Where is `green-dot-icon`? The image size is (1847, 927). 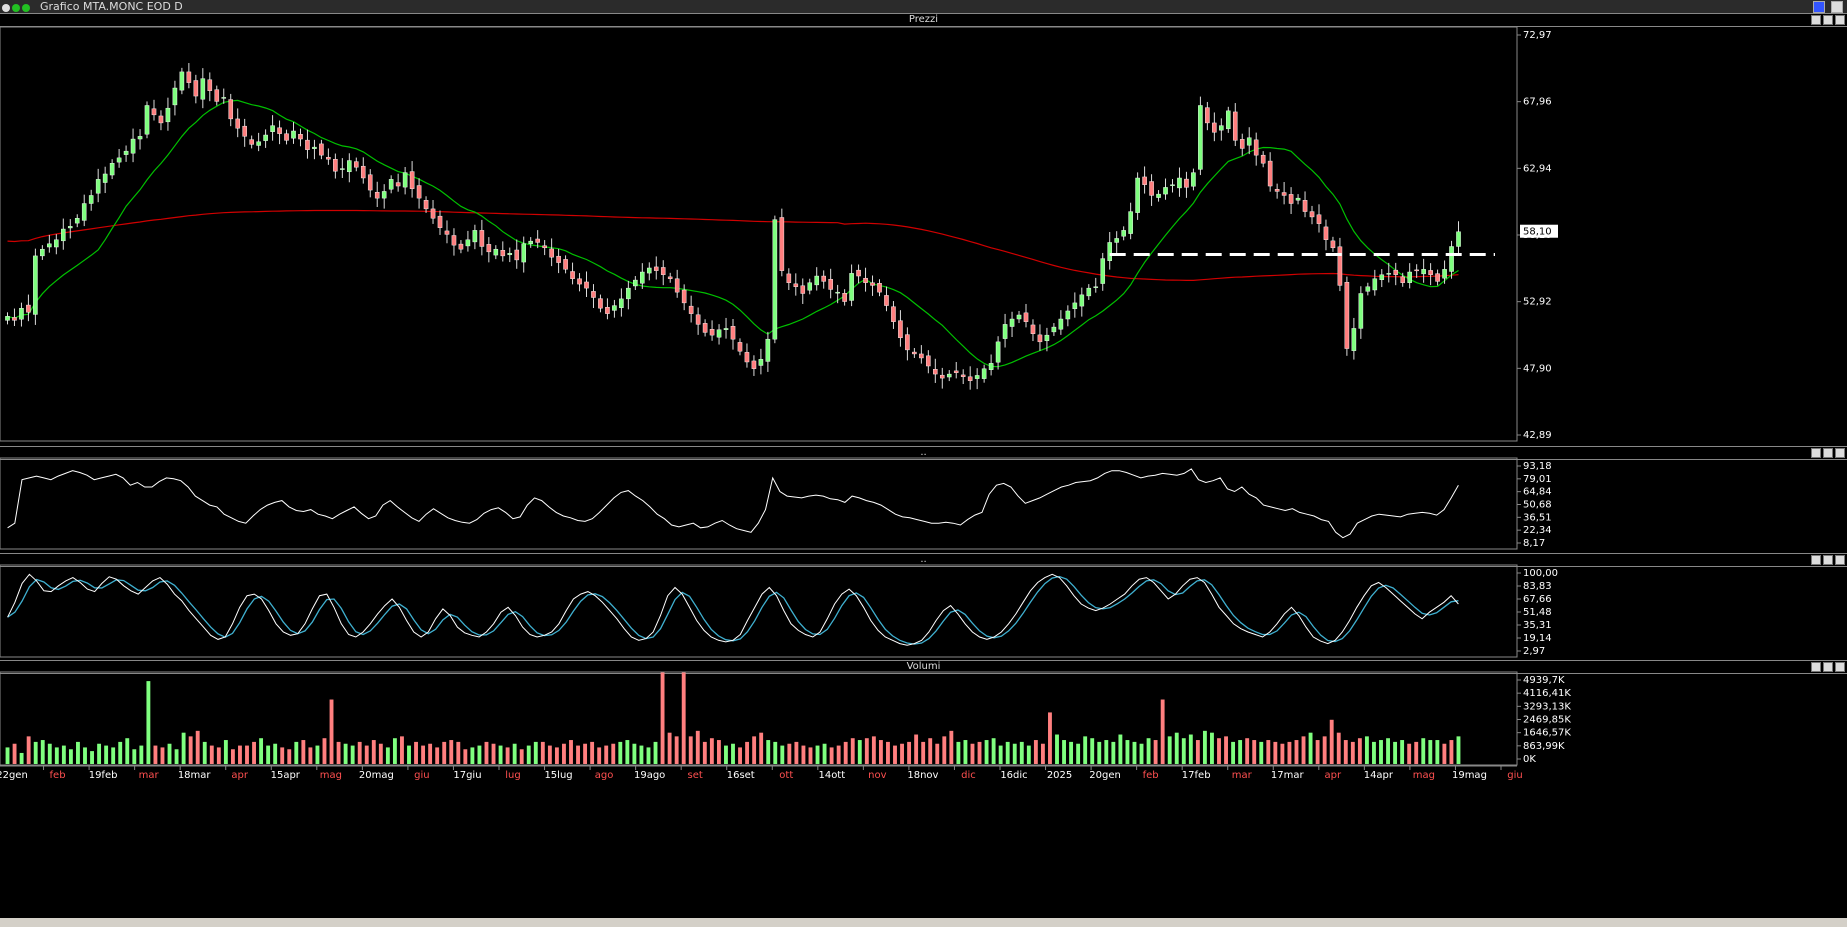 green-dot-icon is located at coordinates (26, 8).